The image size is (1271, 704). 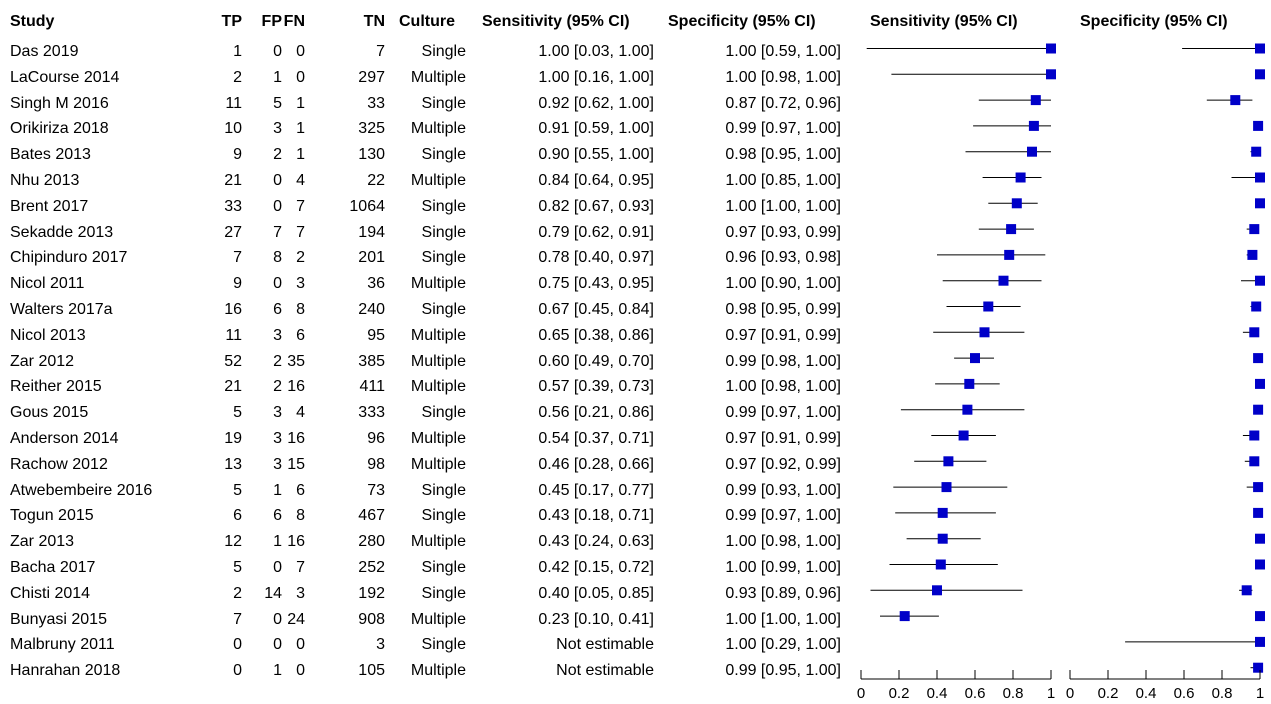 What do you see at coordinates (231, 21) in the screenshot?
I see `header-tp: TP` at bounding box center [231, 21].